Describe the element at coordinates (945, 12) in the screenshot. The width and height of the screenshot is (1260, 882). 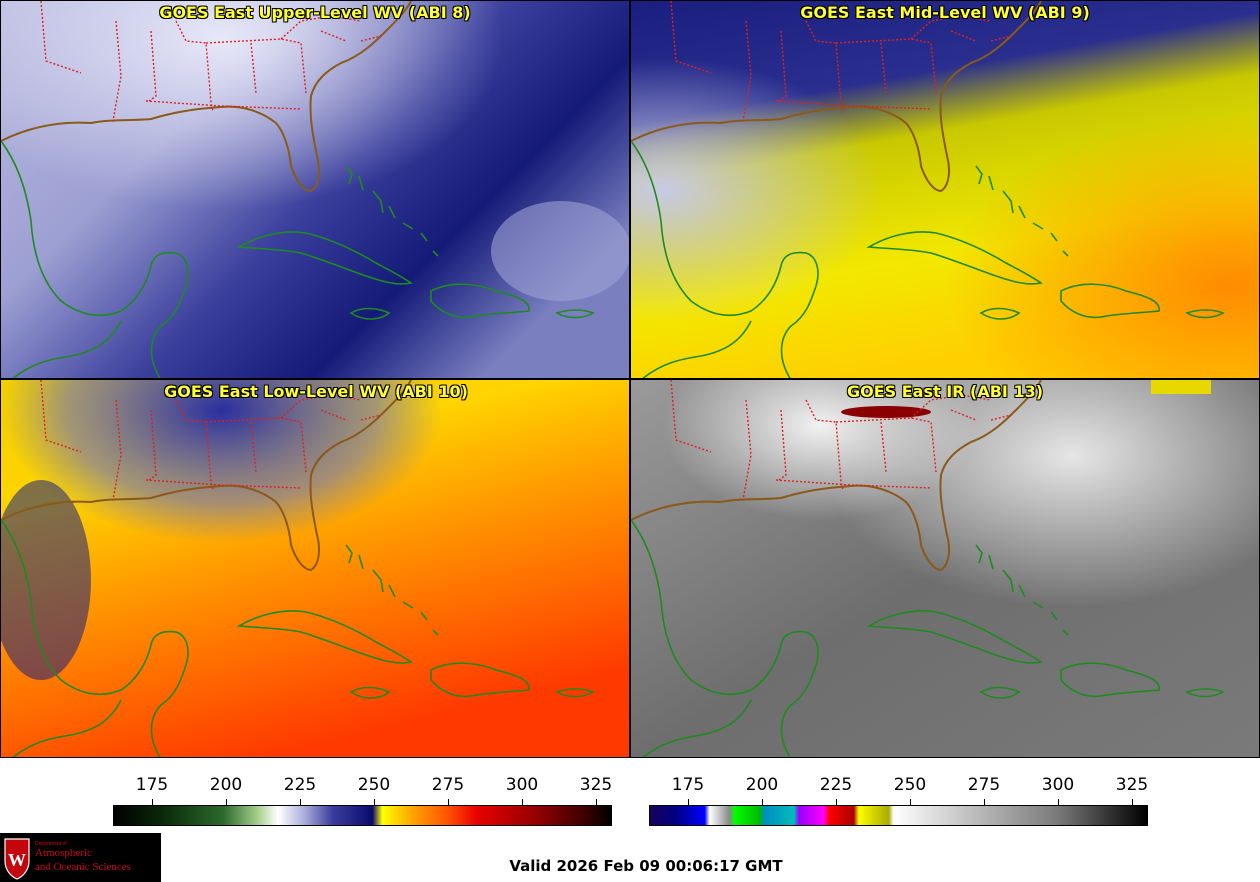
I see `mid-level-wv-title: GOES East Mid-Level WV (ABI 9)` at that location.